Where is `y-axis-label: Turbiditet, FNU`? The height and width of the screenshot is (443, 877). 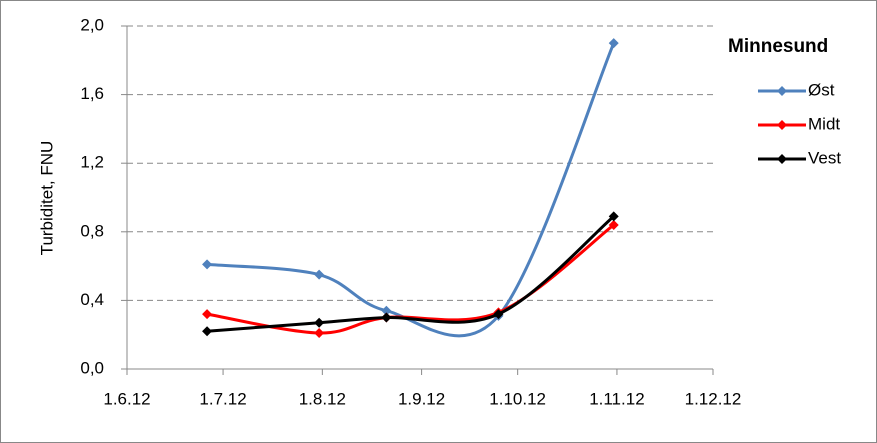
y-axis-label: Turbiditet, FNU is located at coordinates (46, 198).